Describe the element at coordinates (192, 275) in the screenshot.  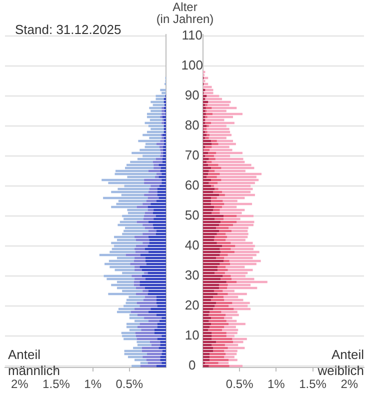
I see `y-tick-label: 30` at that location.